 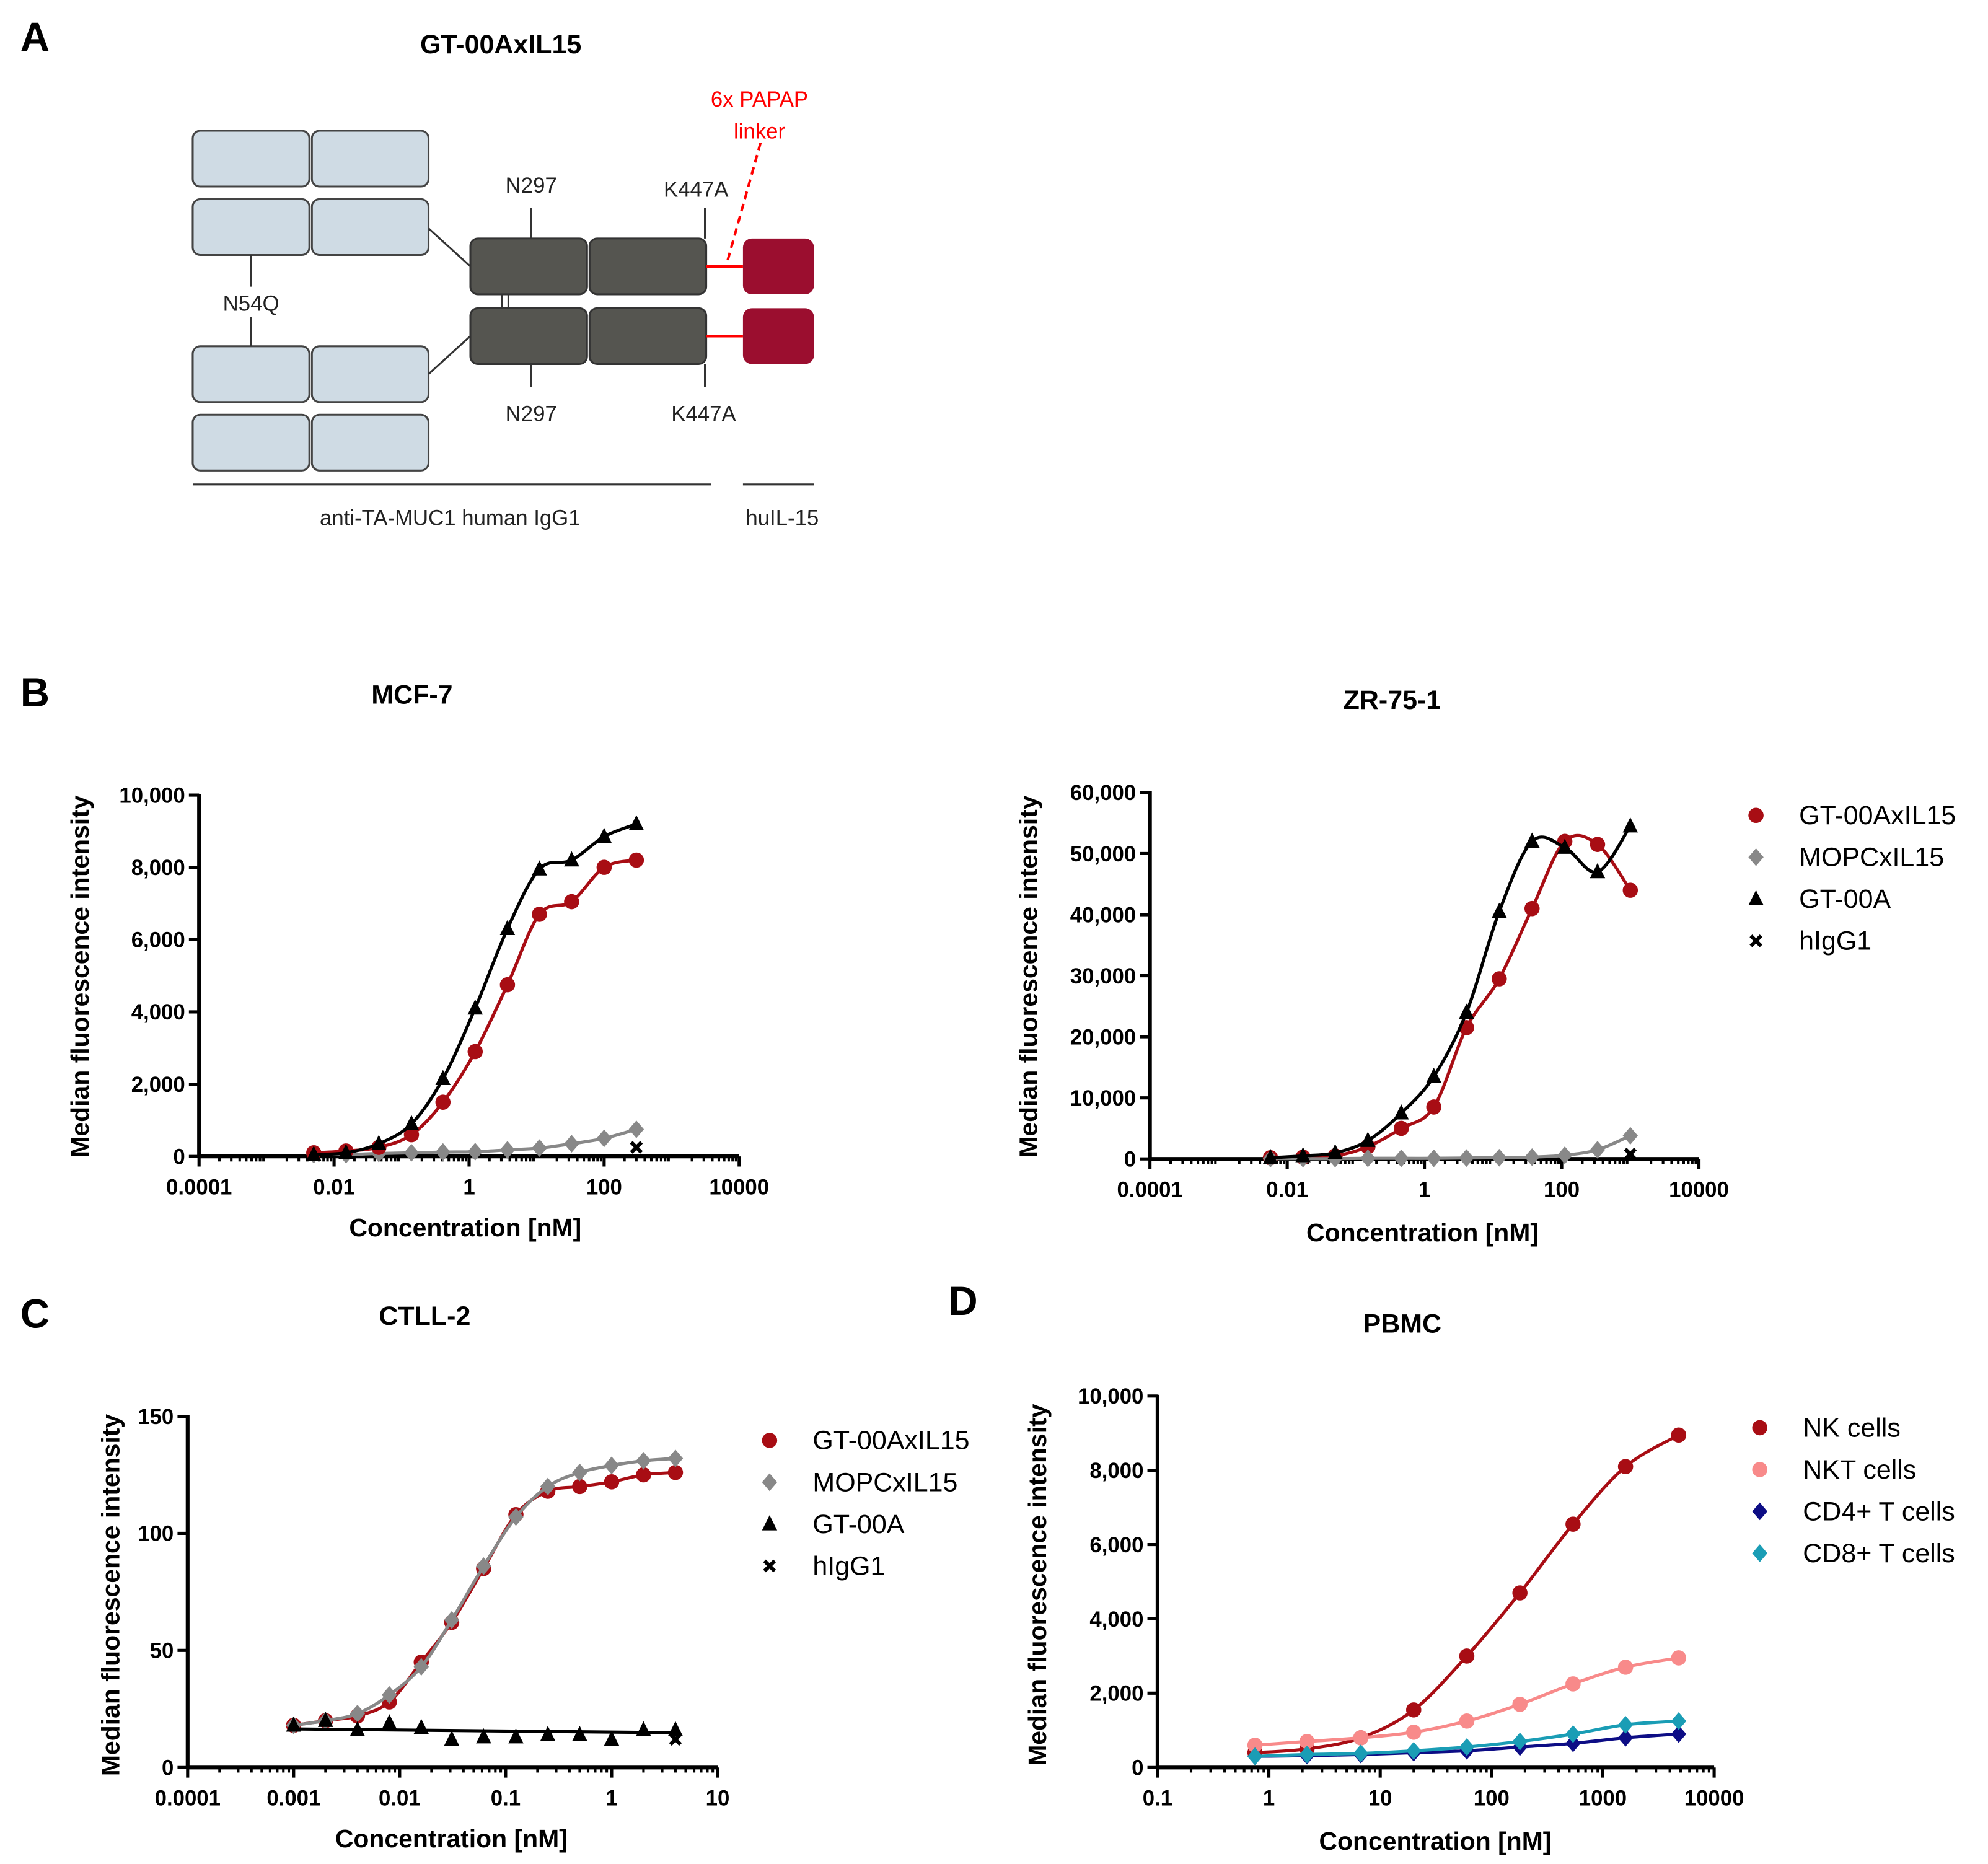 I want to click on y-tick-label: 6,000, so click(x=158, y=940).